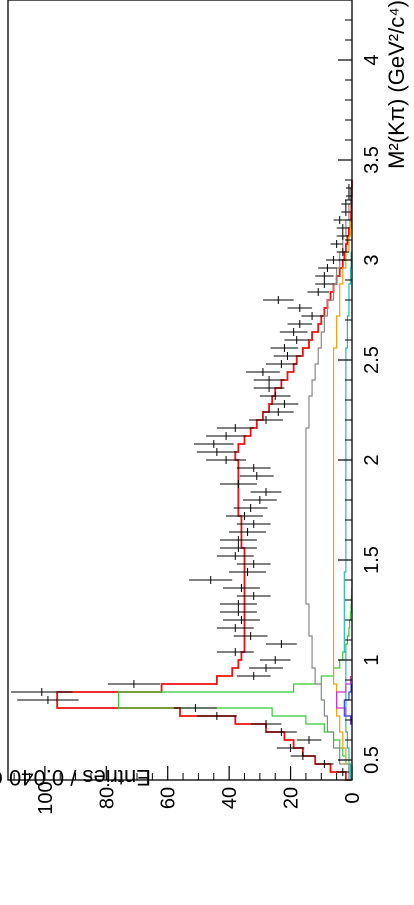 The width and height of the screenshot is (414, 905). Describe the element at coordinates (353, 797) in the screenshot. I see `y-tick-label: 0` at that location.